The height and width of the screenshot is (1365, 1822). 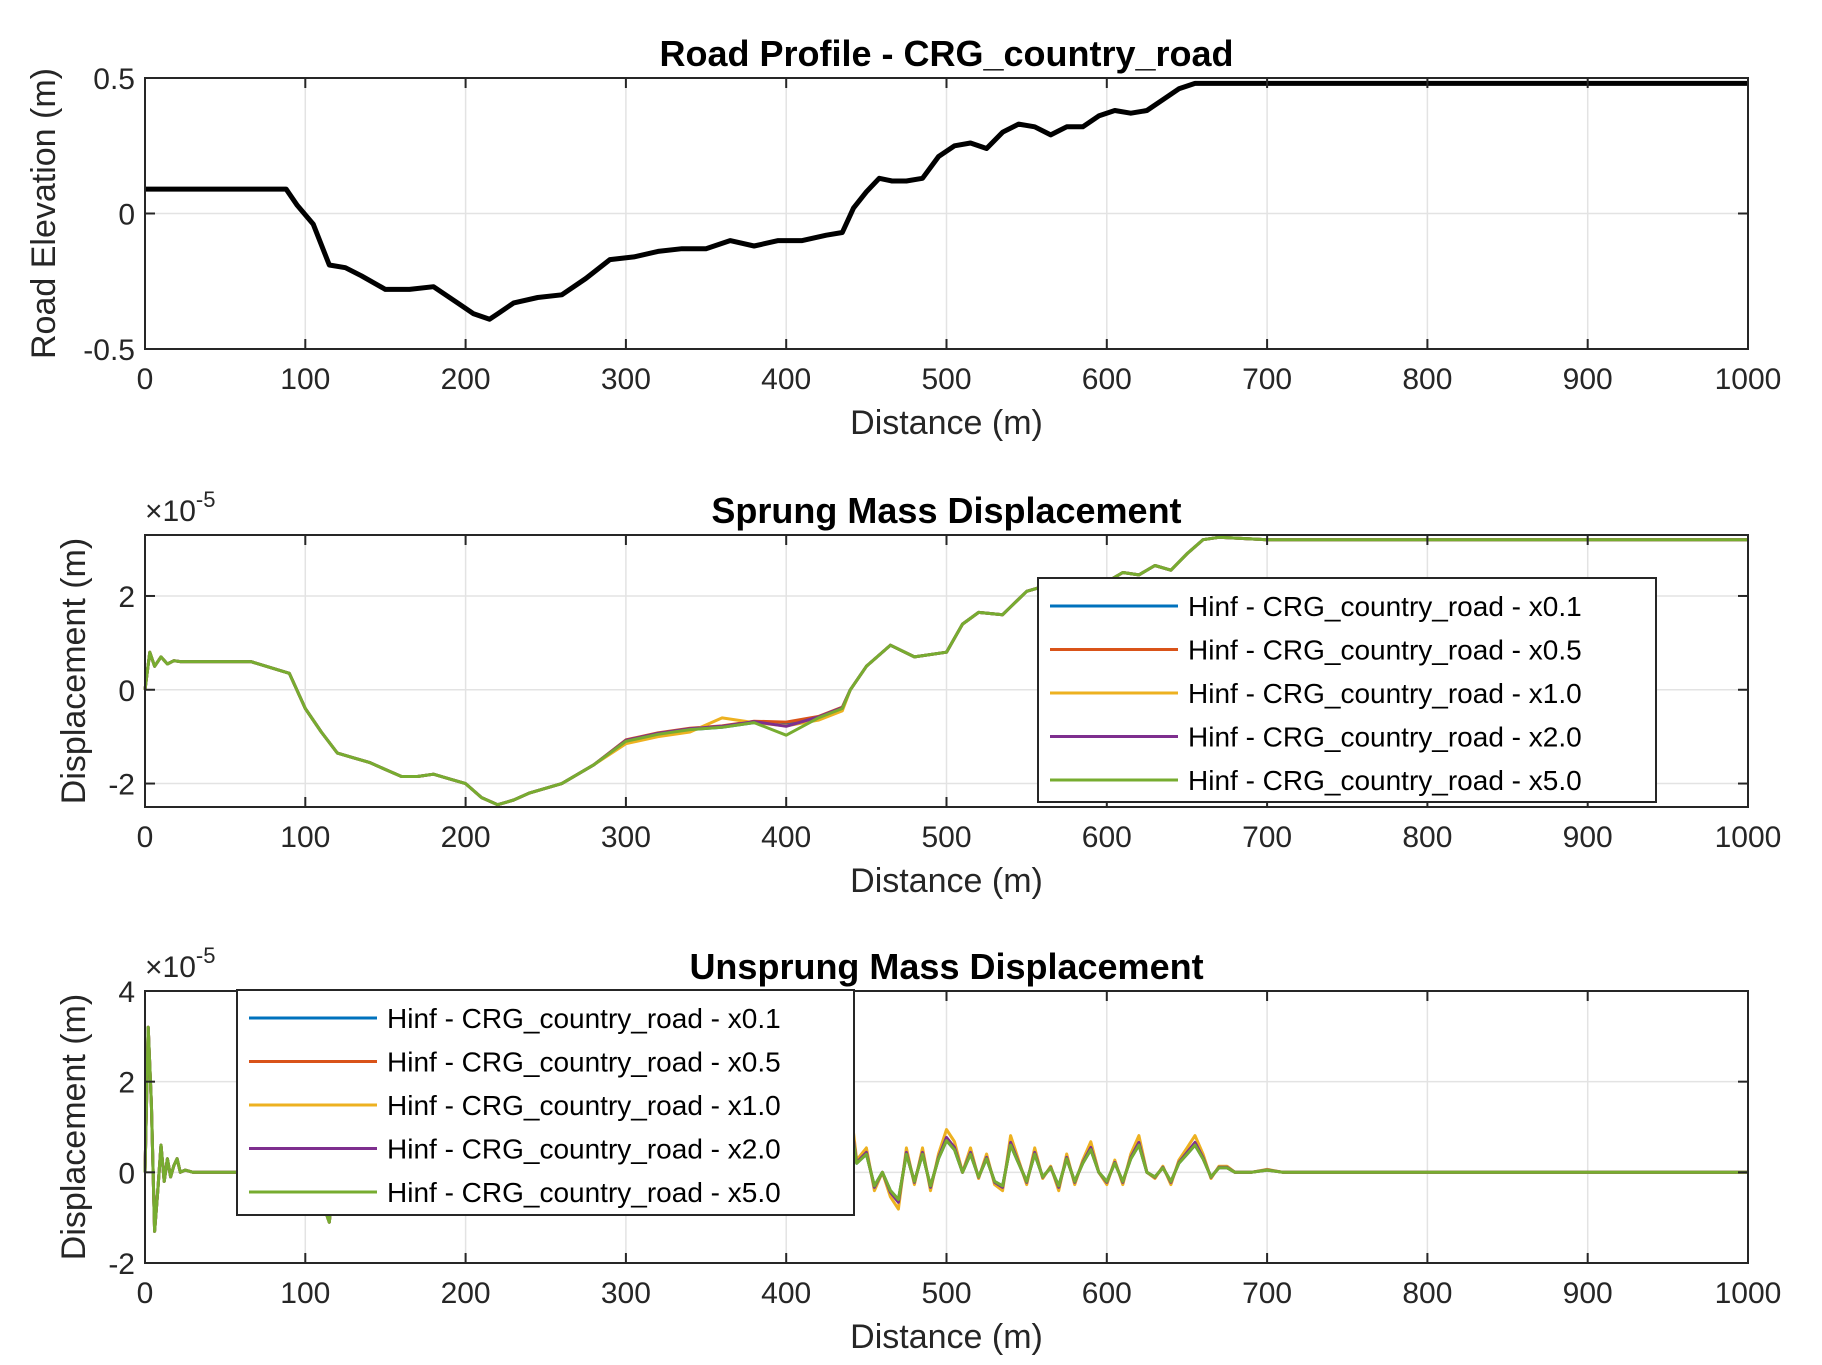 I want to click on road-profile-ylabel: Road Elevation (m), so click(x=44, y=213).